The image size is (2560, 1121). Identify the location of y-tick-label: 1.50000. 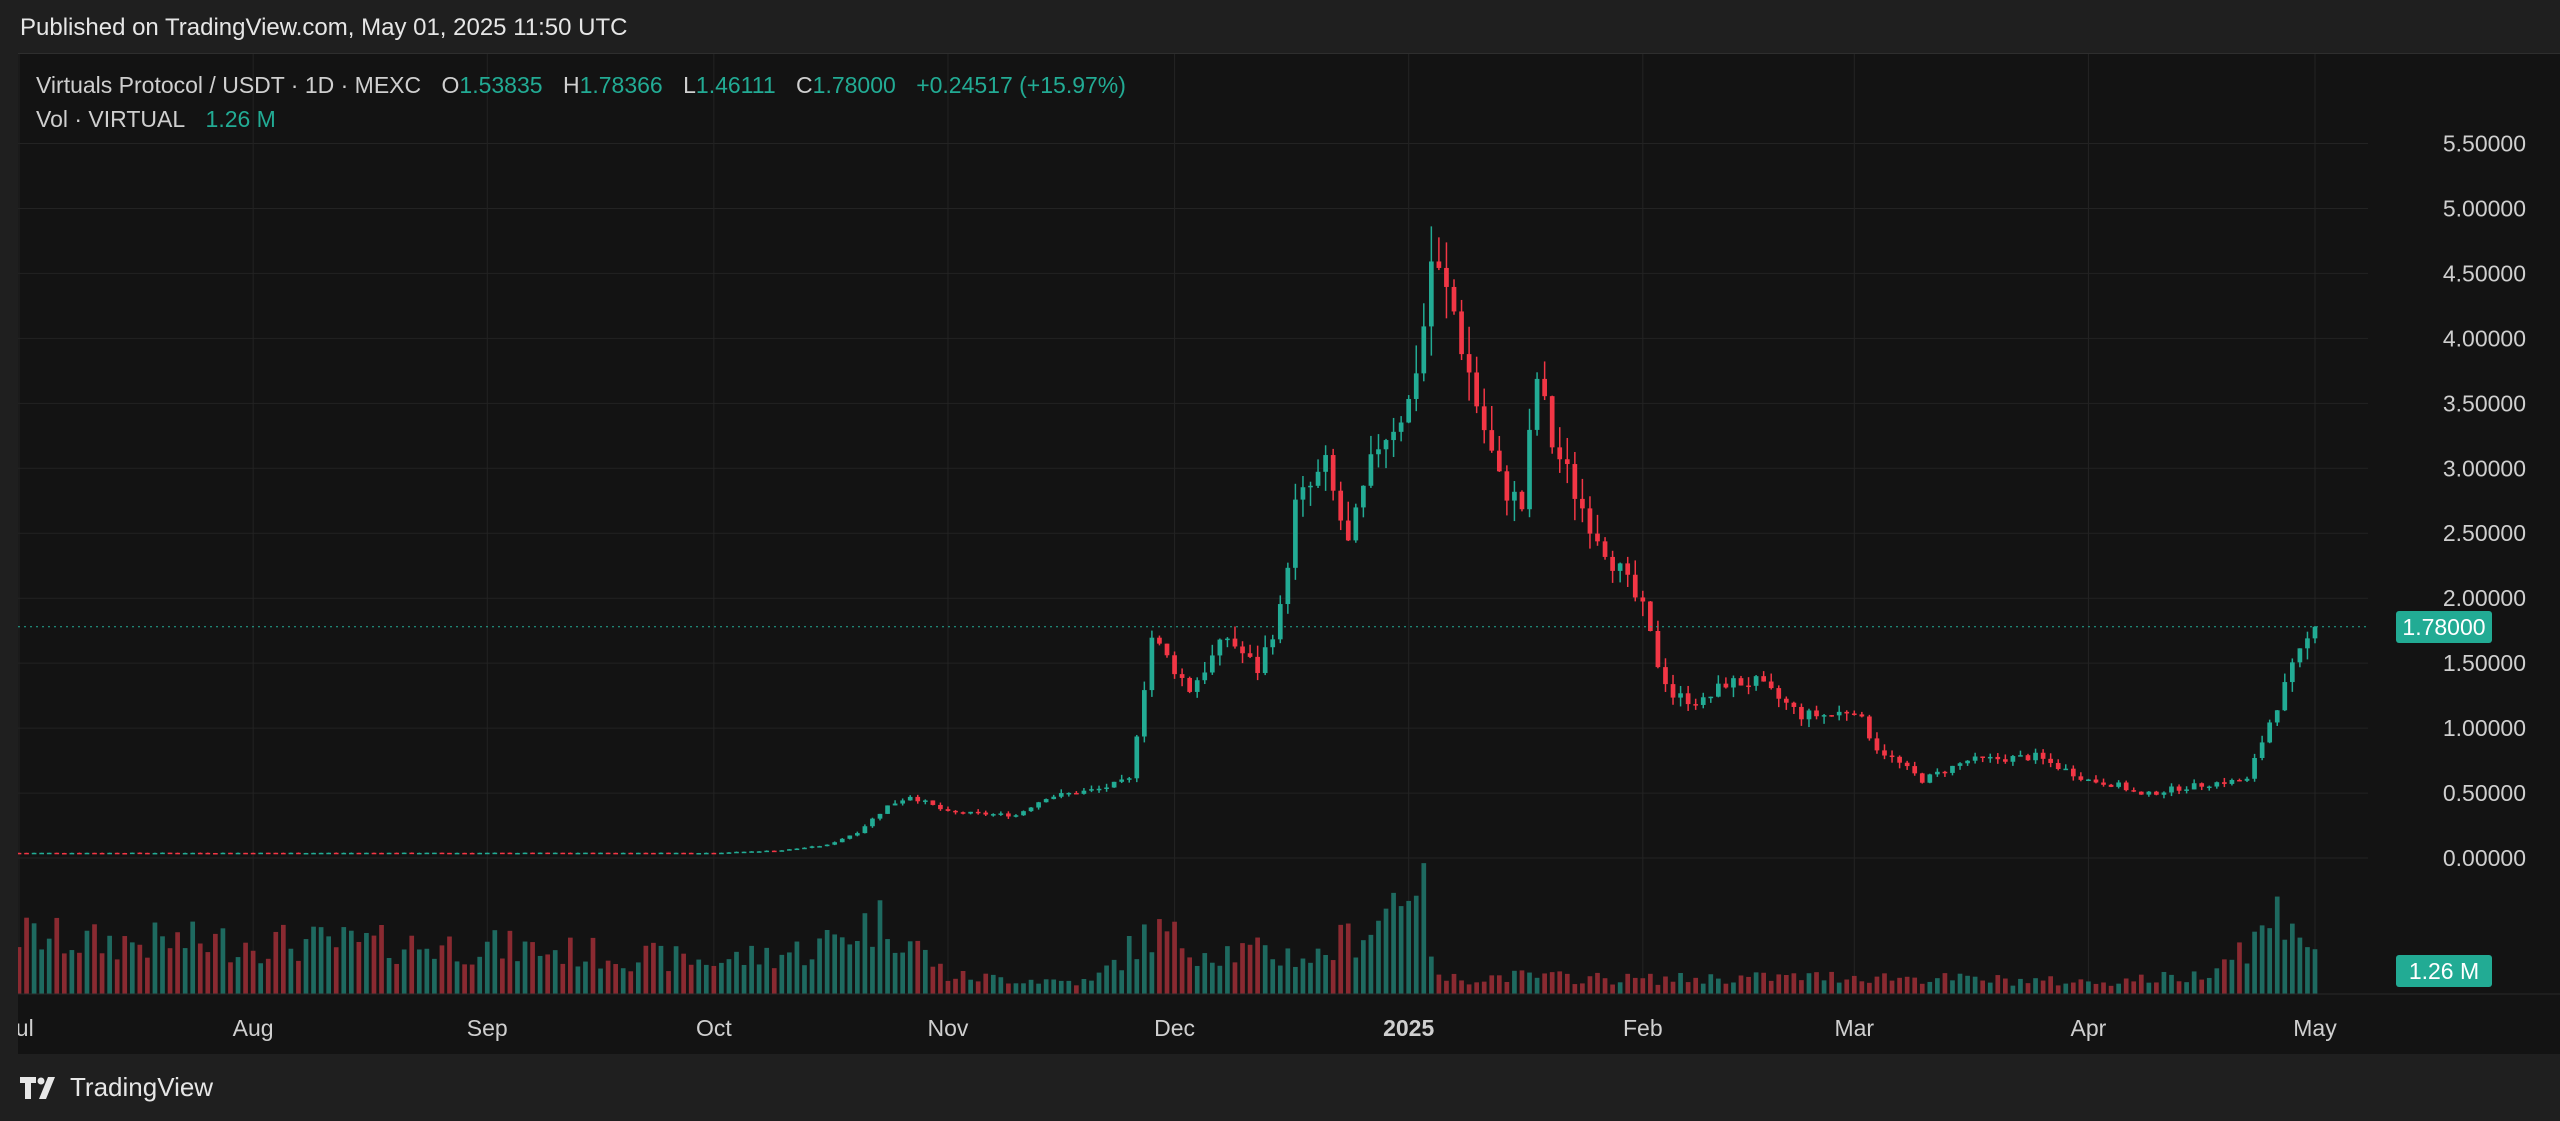
(2484, 663).